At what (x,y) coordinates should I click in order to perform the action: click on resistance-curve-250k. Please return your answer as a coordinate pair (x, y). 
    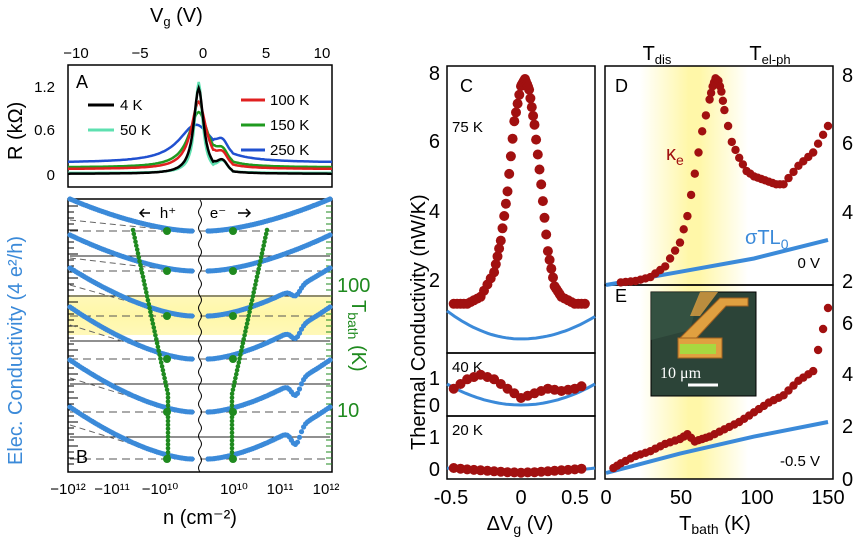
    Looking at the image, I should click on (200, 143).